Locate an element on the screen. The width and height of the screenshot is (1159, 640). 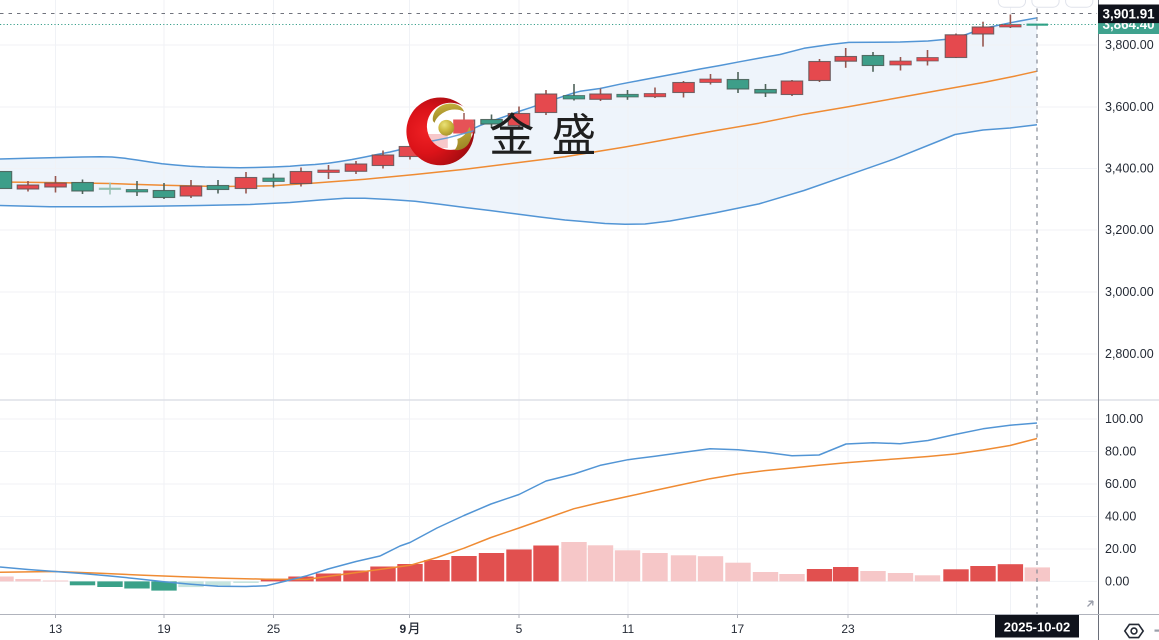
svg-text: 3,600.00 is located at coordinates (1129, 107).